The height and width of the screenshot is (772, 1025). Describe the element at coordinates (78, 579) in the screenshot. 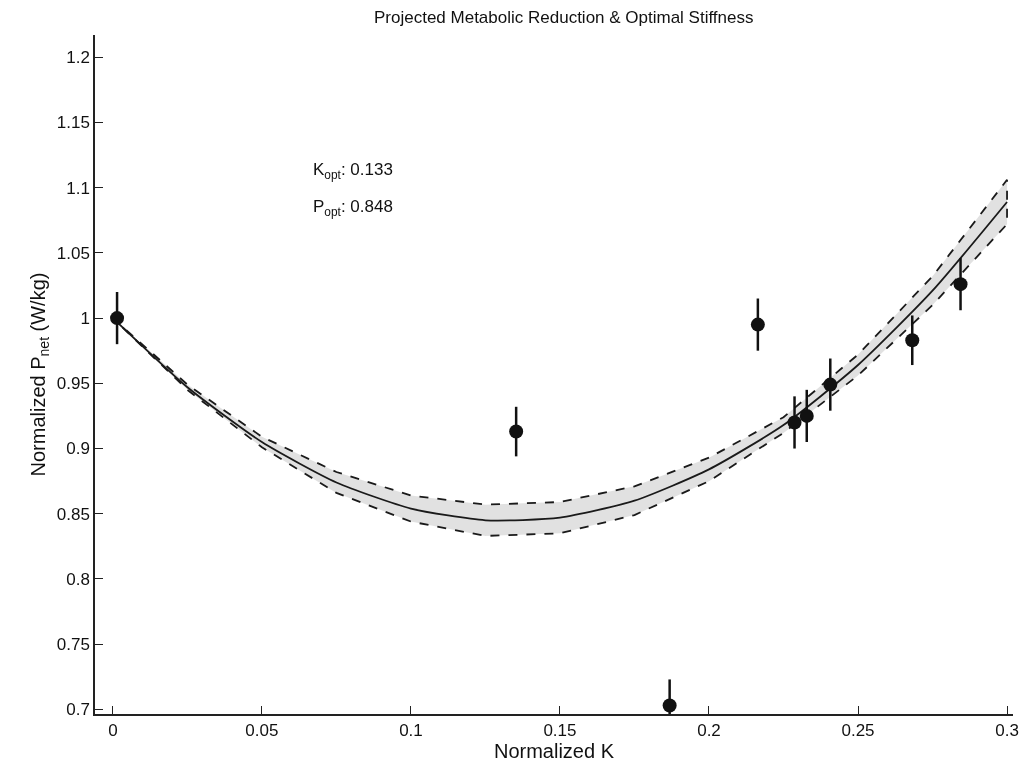

I see `y-tick-label: 0.8` at that location.